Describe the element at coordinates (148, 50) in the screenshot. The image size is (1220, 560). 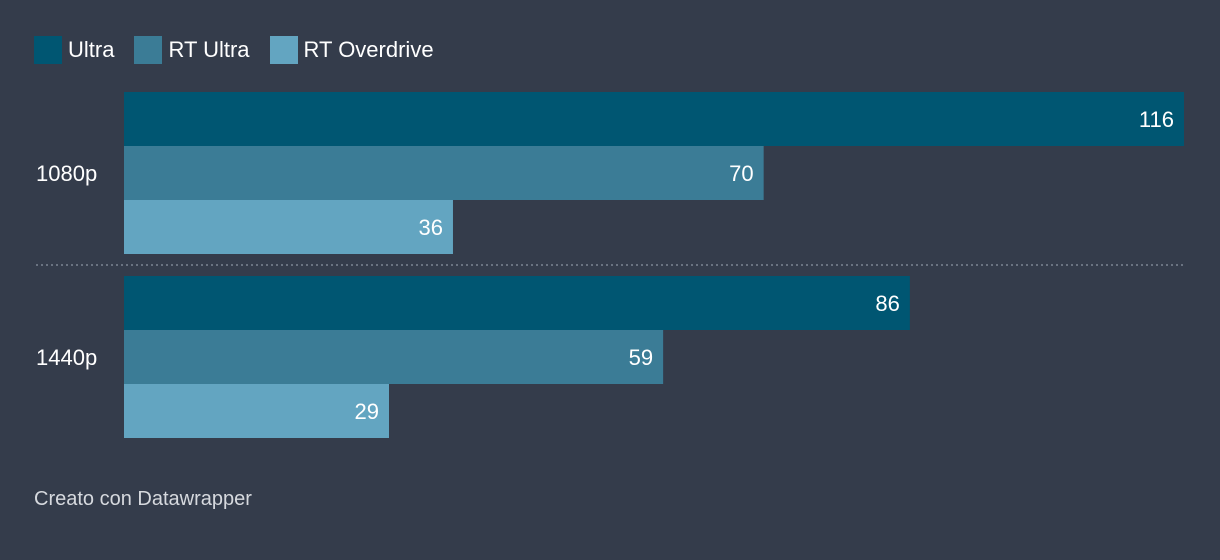
I see `legend-swatch-rt-ultra` at that location.